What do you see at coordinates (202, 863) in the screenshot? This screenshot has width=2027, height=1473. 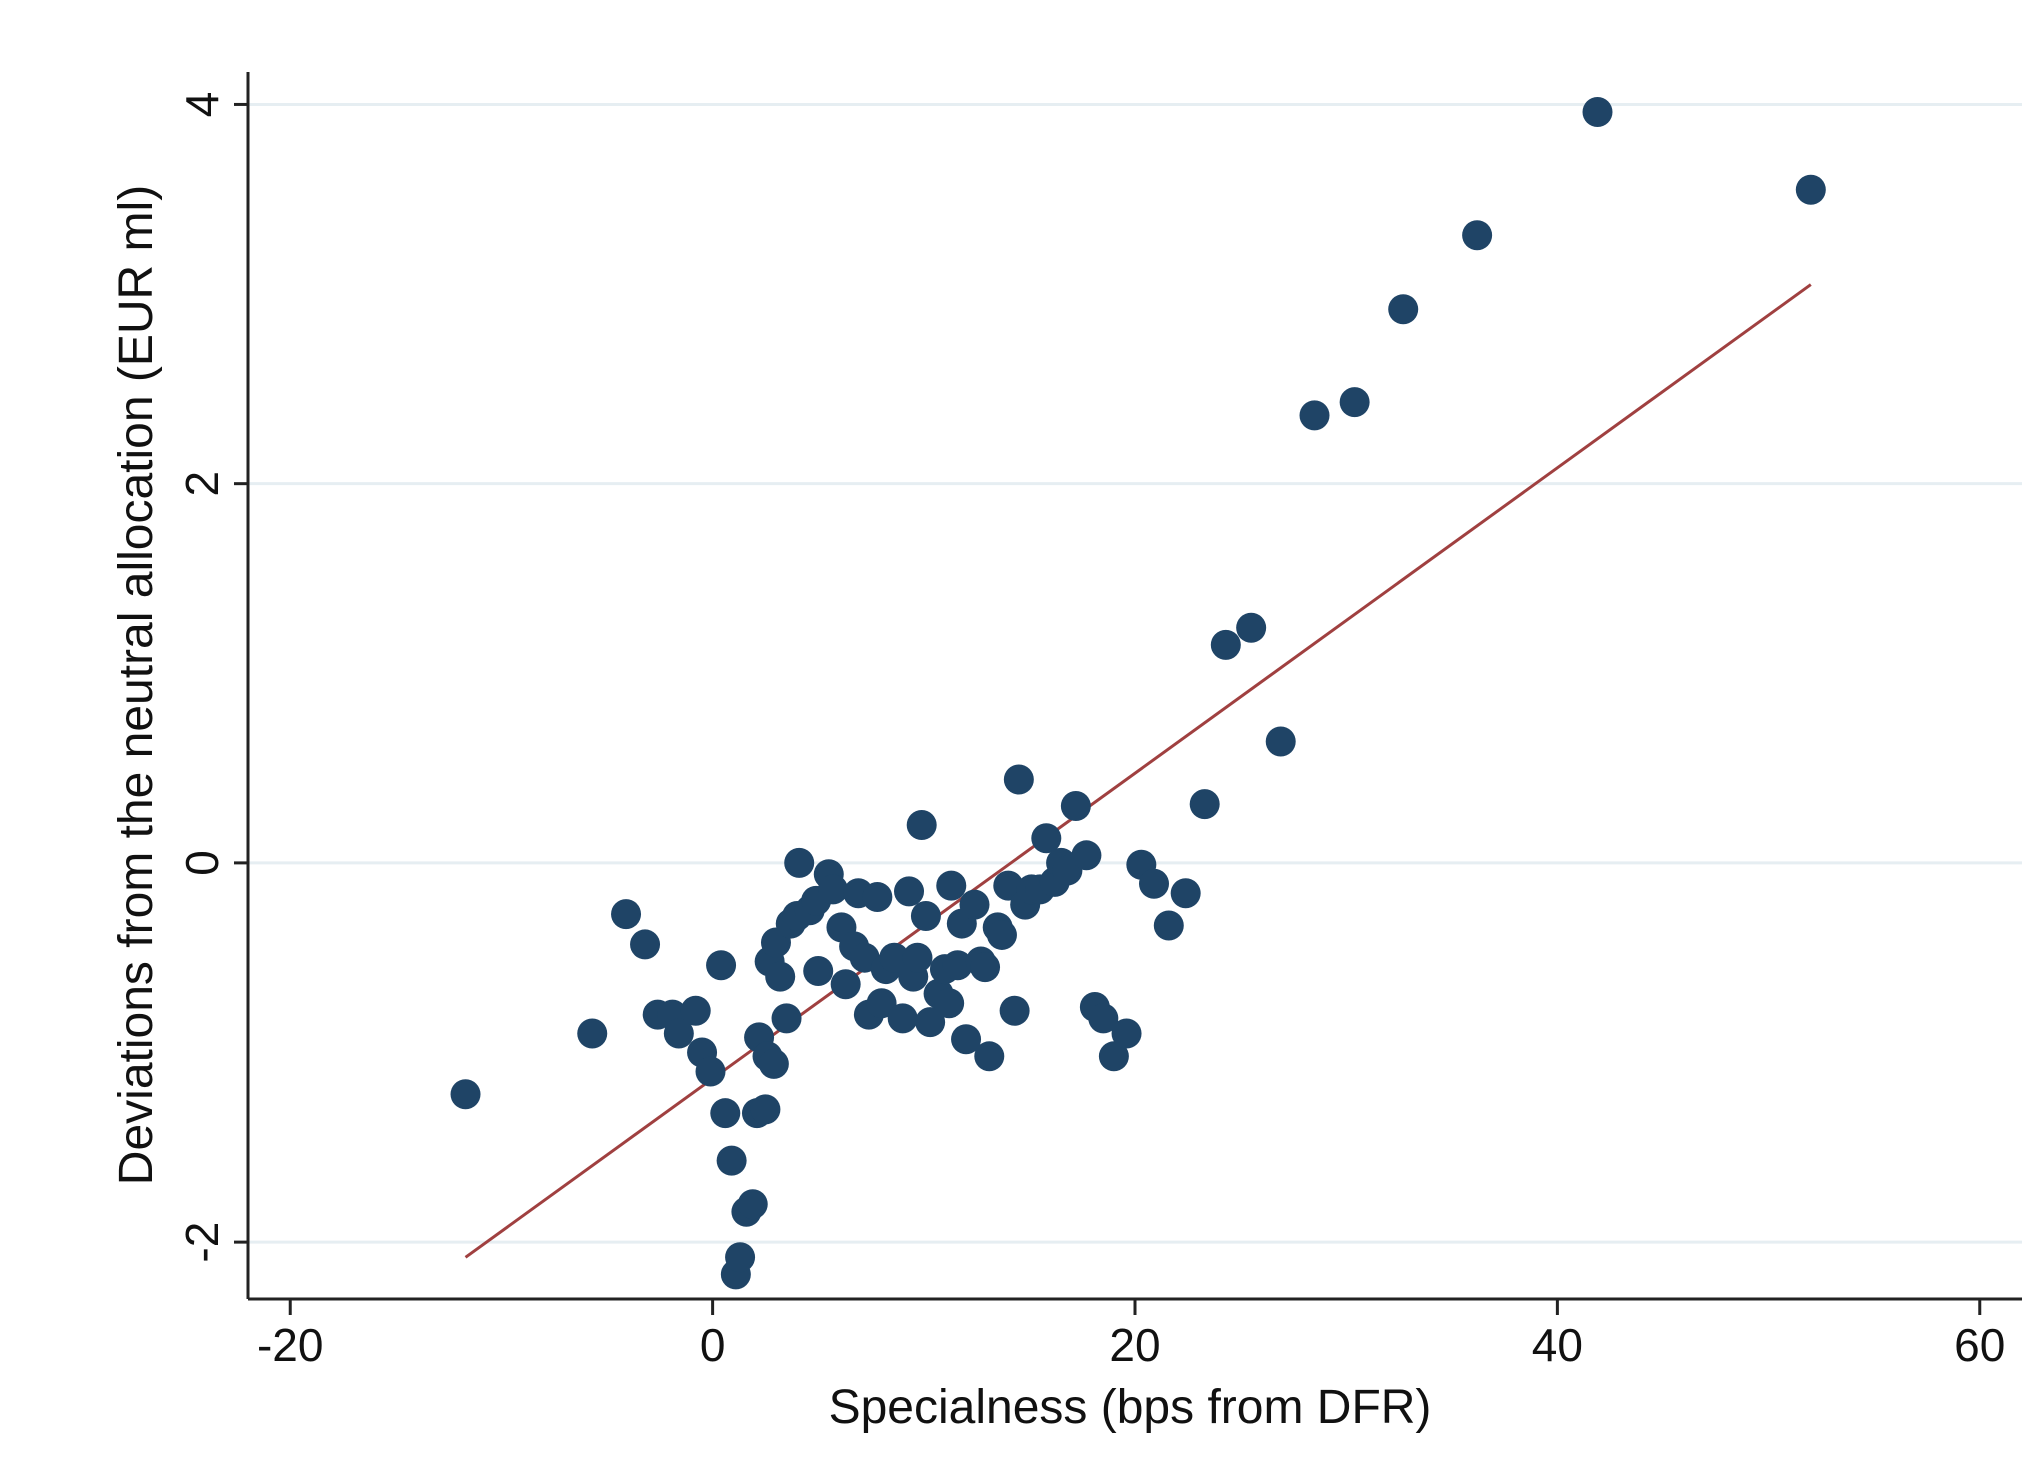 I see `y-tick-label-1: 0` at bounding box center [202, 863].